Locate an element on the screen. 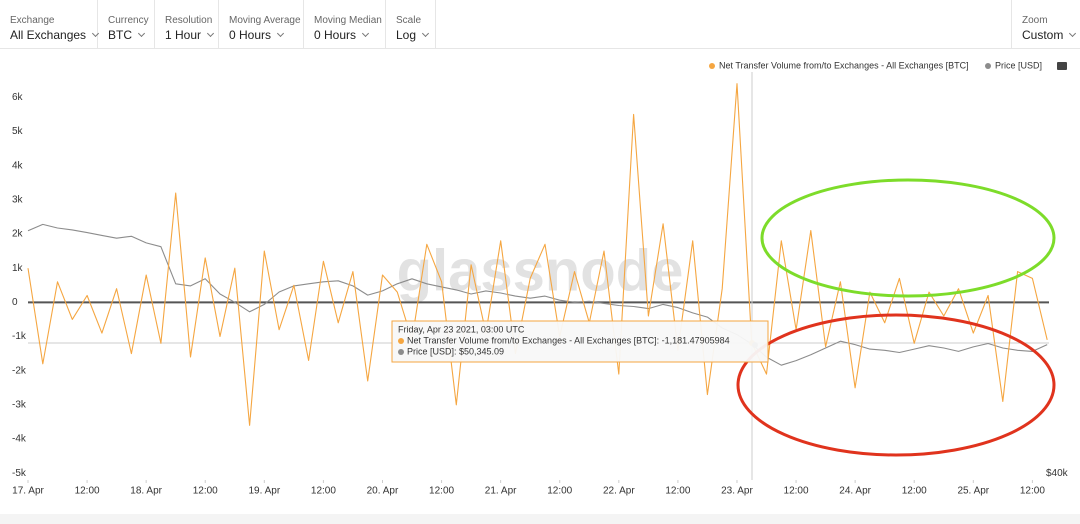 This screenshot has width=1080, height=524. dropdown-value: BTC is located at coordinates (126, 35).